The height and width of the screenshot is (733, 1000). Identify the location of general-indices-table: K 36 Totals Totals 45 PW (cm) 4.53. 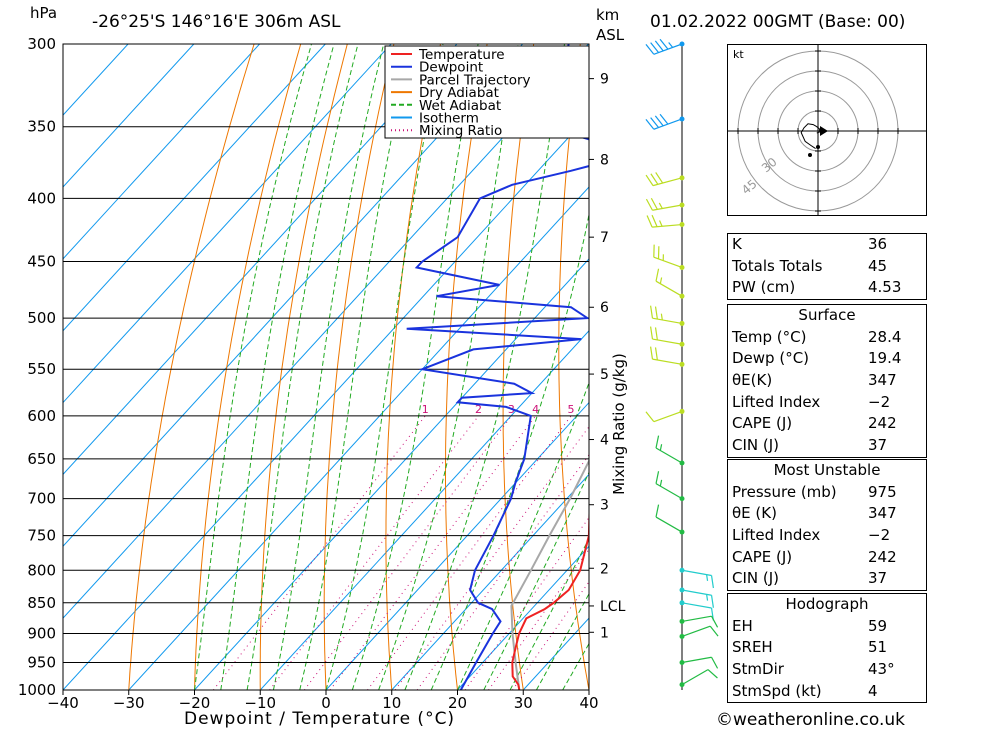
(827, 267).